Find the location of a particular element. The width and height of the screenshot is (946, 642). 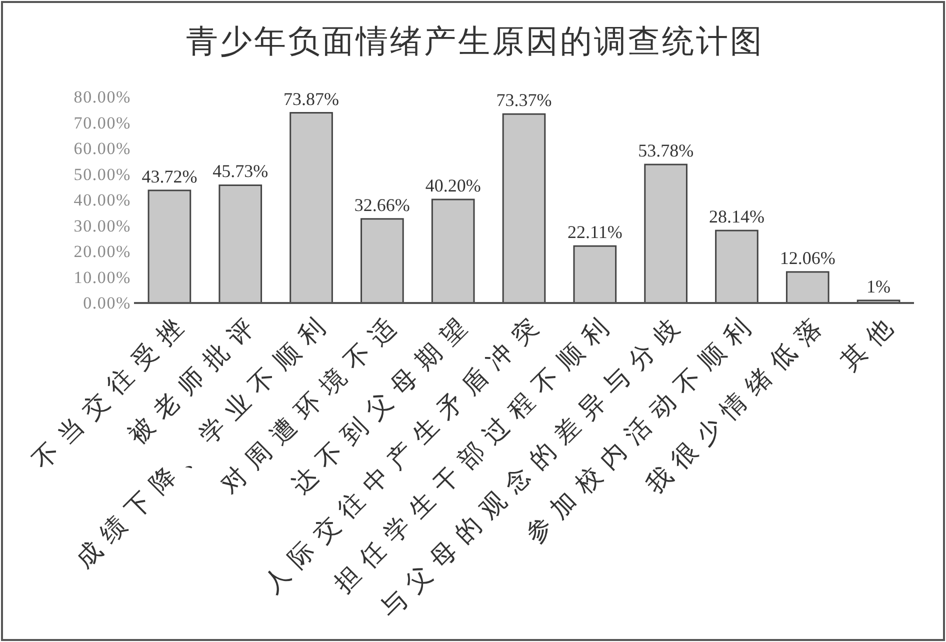

y-tick-label: 50.00% is located at coordinates (102, 174).